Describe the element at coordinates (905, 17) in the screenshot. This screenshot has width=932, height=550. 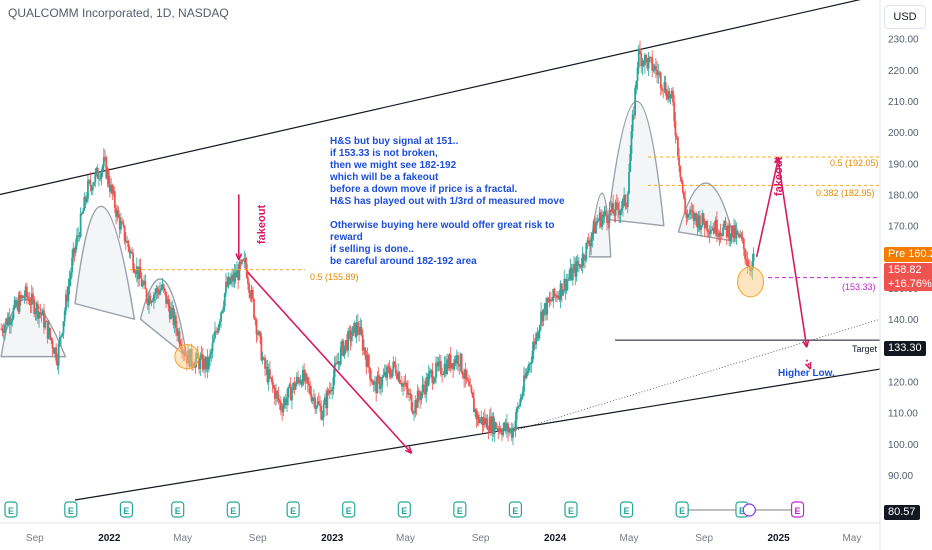
I see `currency-button: USD` at that location.